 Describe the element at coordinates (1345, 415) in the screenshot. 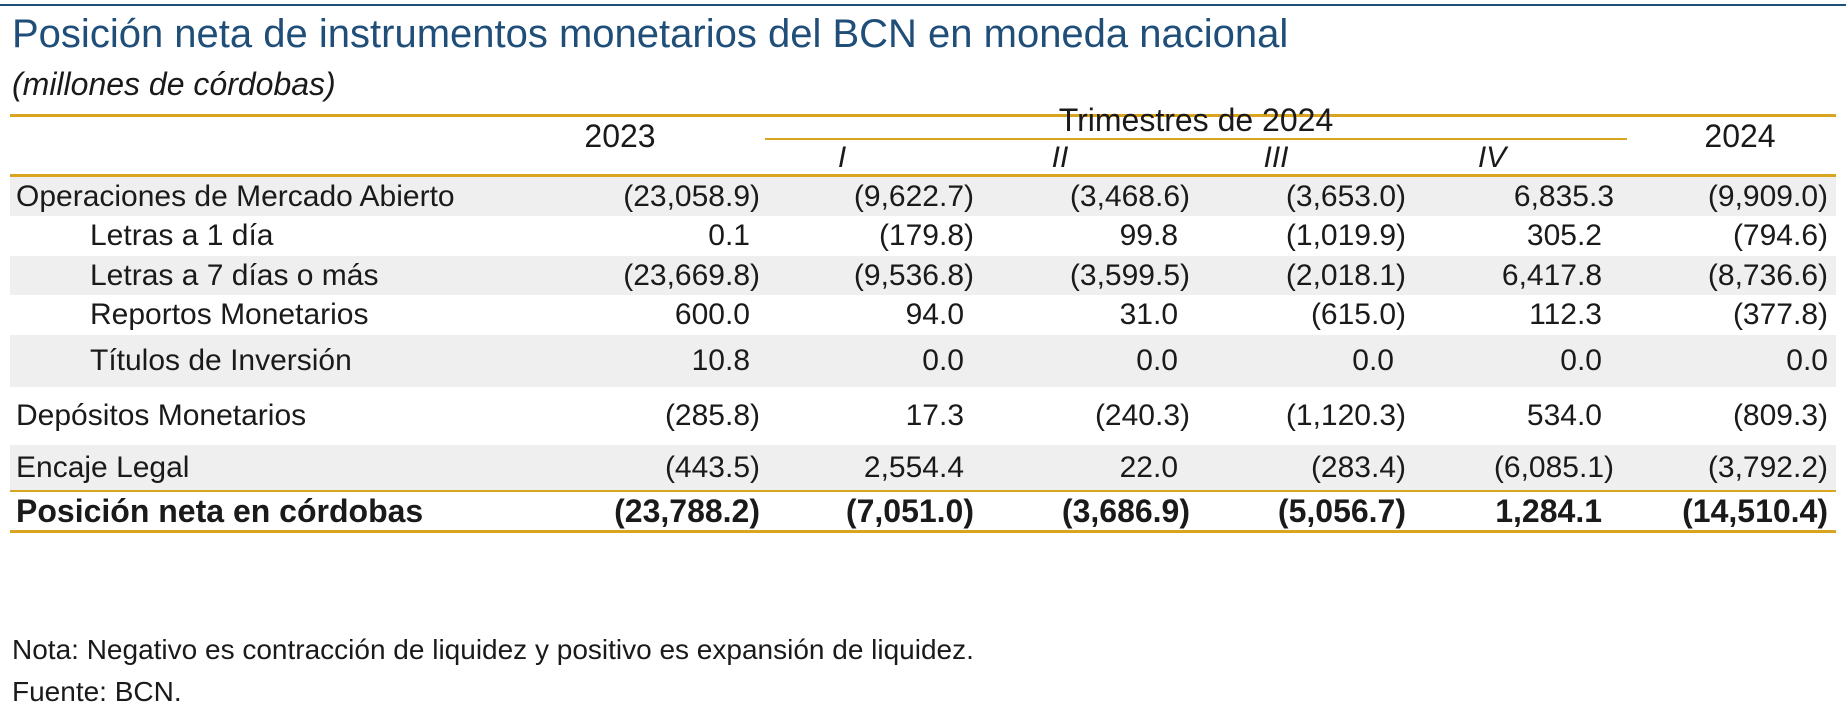

I see `value-q3: (1,120.3)` at that location.